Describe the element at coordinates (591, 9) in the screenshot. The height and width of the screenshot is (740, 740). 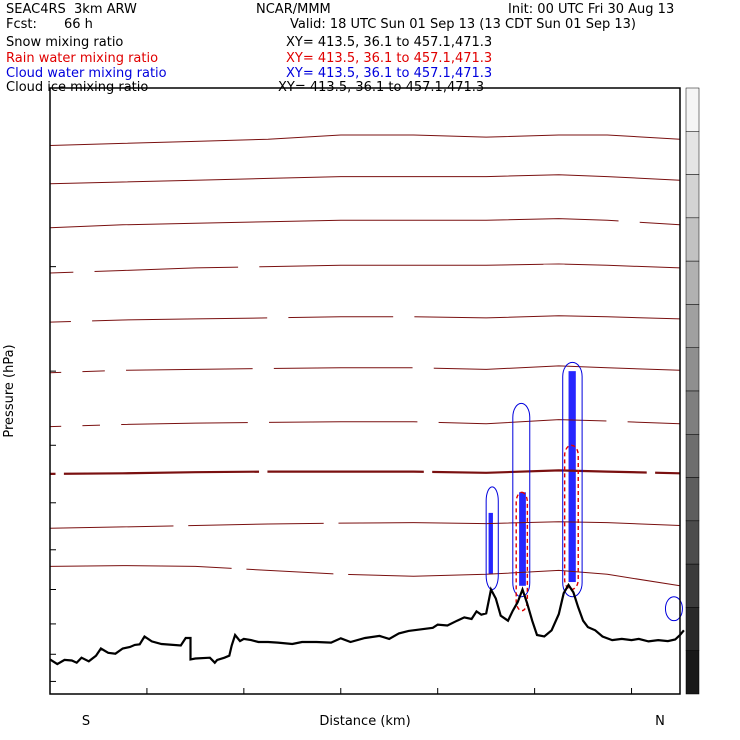
I see `init-time: Init: 00 UTC Fri 30 Aug 13` at that location.